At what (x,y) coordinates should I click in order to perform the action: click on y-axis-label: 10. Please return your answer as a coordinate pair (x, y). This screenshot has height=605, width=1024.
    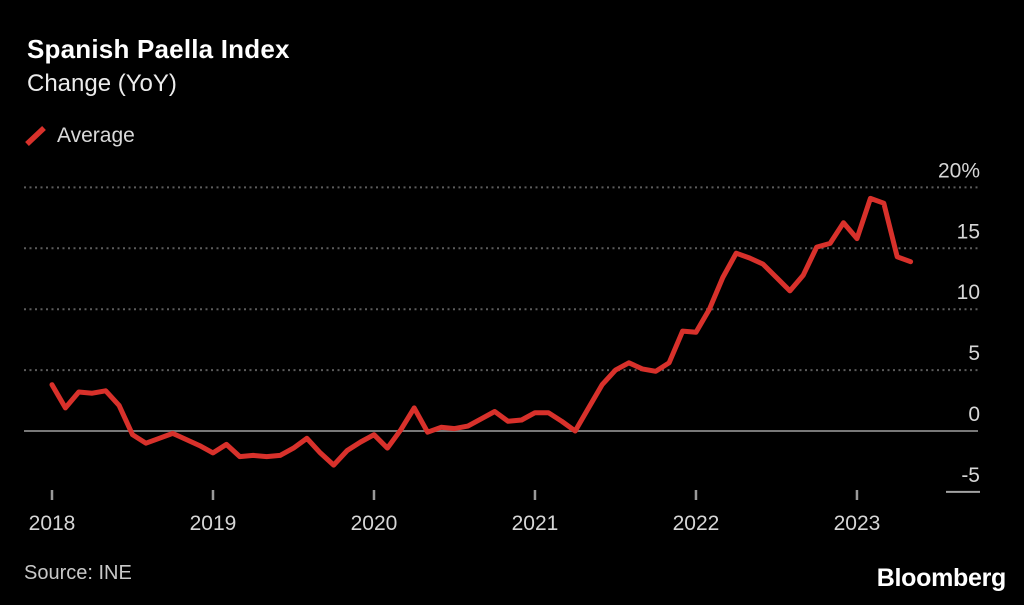
    Looking at the image, I should click on (968, 292).